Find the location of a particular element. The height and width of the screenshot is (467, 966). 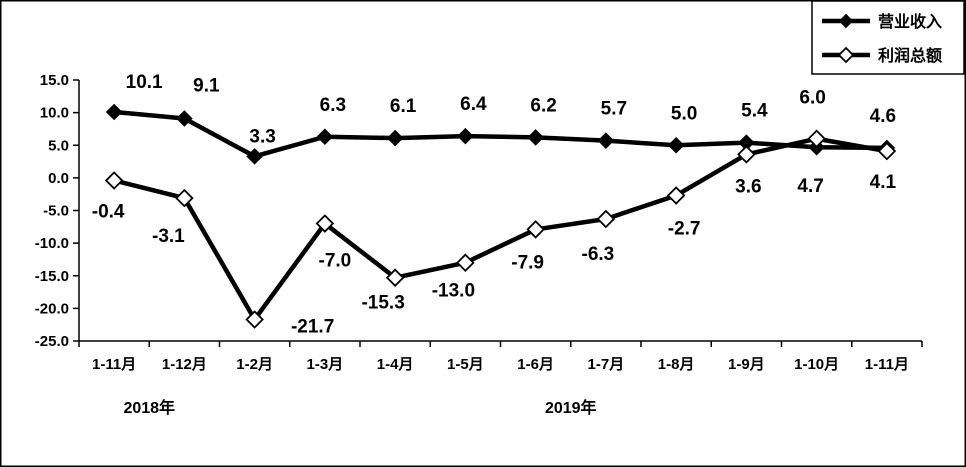

data-label-series-2: 4.1 is located at coordinates (883, 182).